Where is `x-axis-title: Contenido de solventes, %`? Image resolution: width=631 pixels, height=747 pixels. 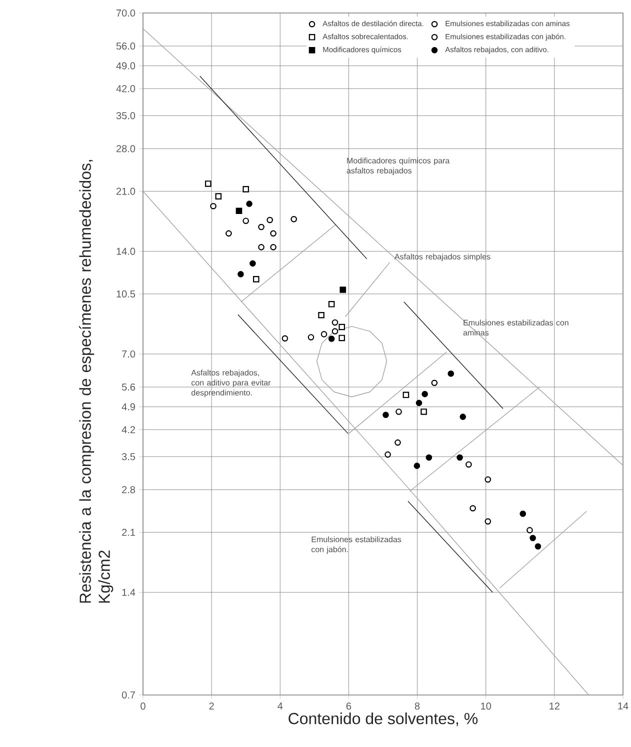 x-axis-title: Contenido de solventes, % is located at coordinates (383, 719).